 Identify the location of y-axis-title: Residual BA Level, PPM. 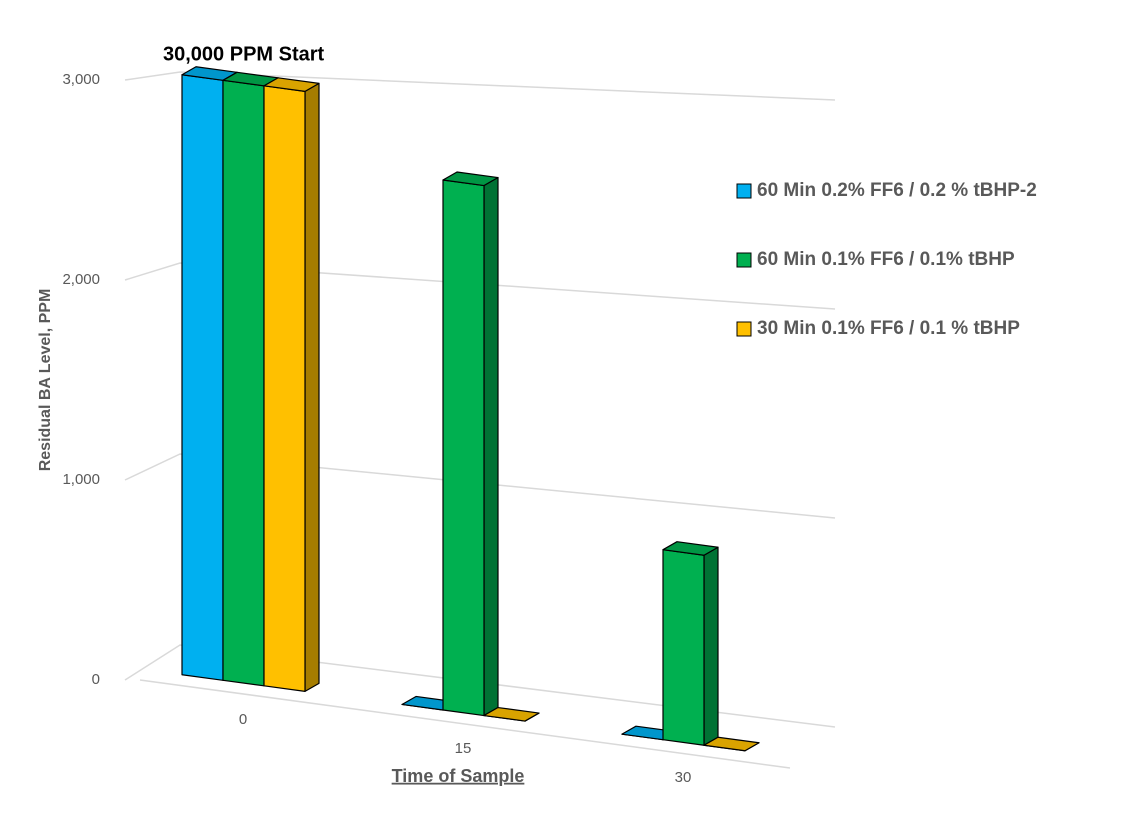
(45, 380).